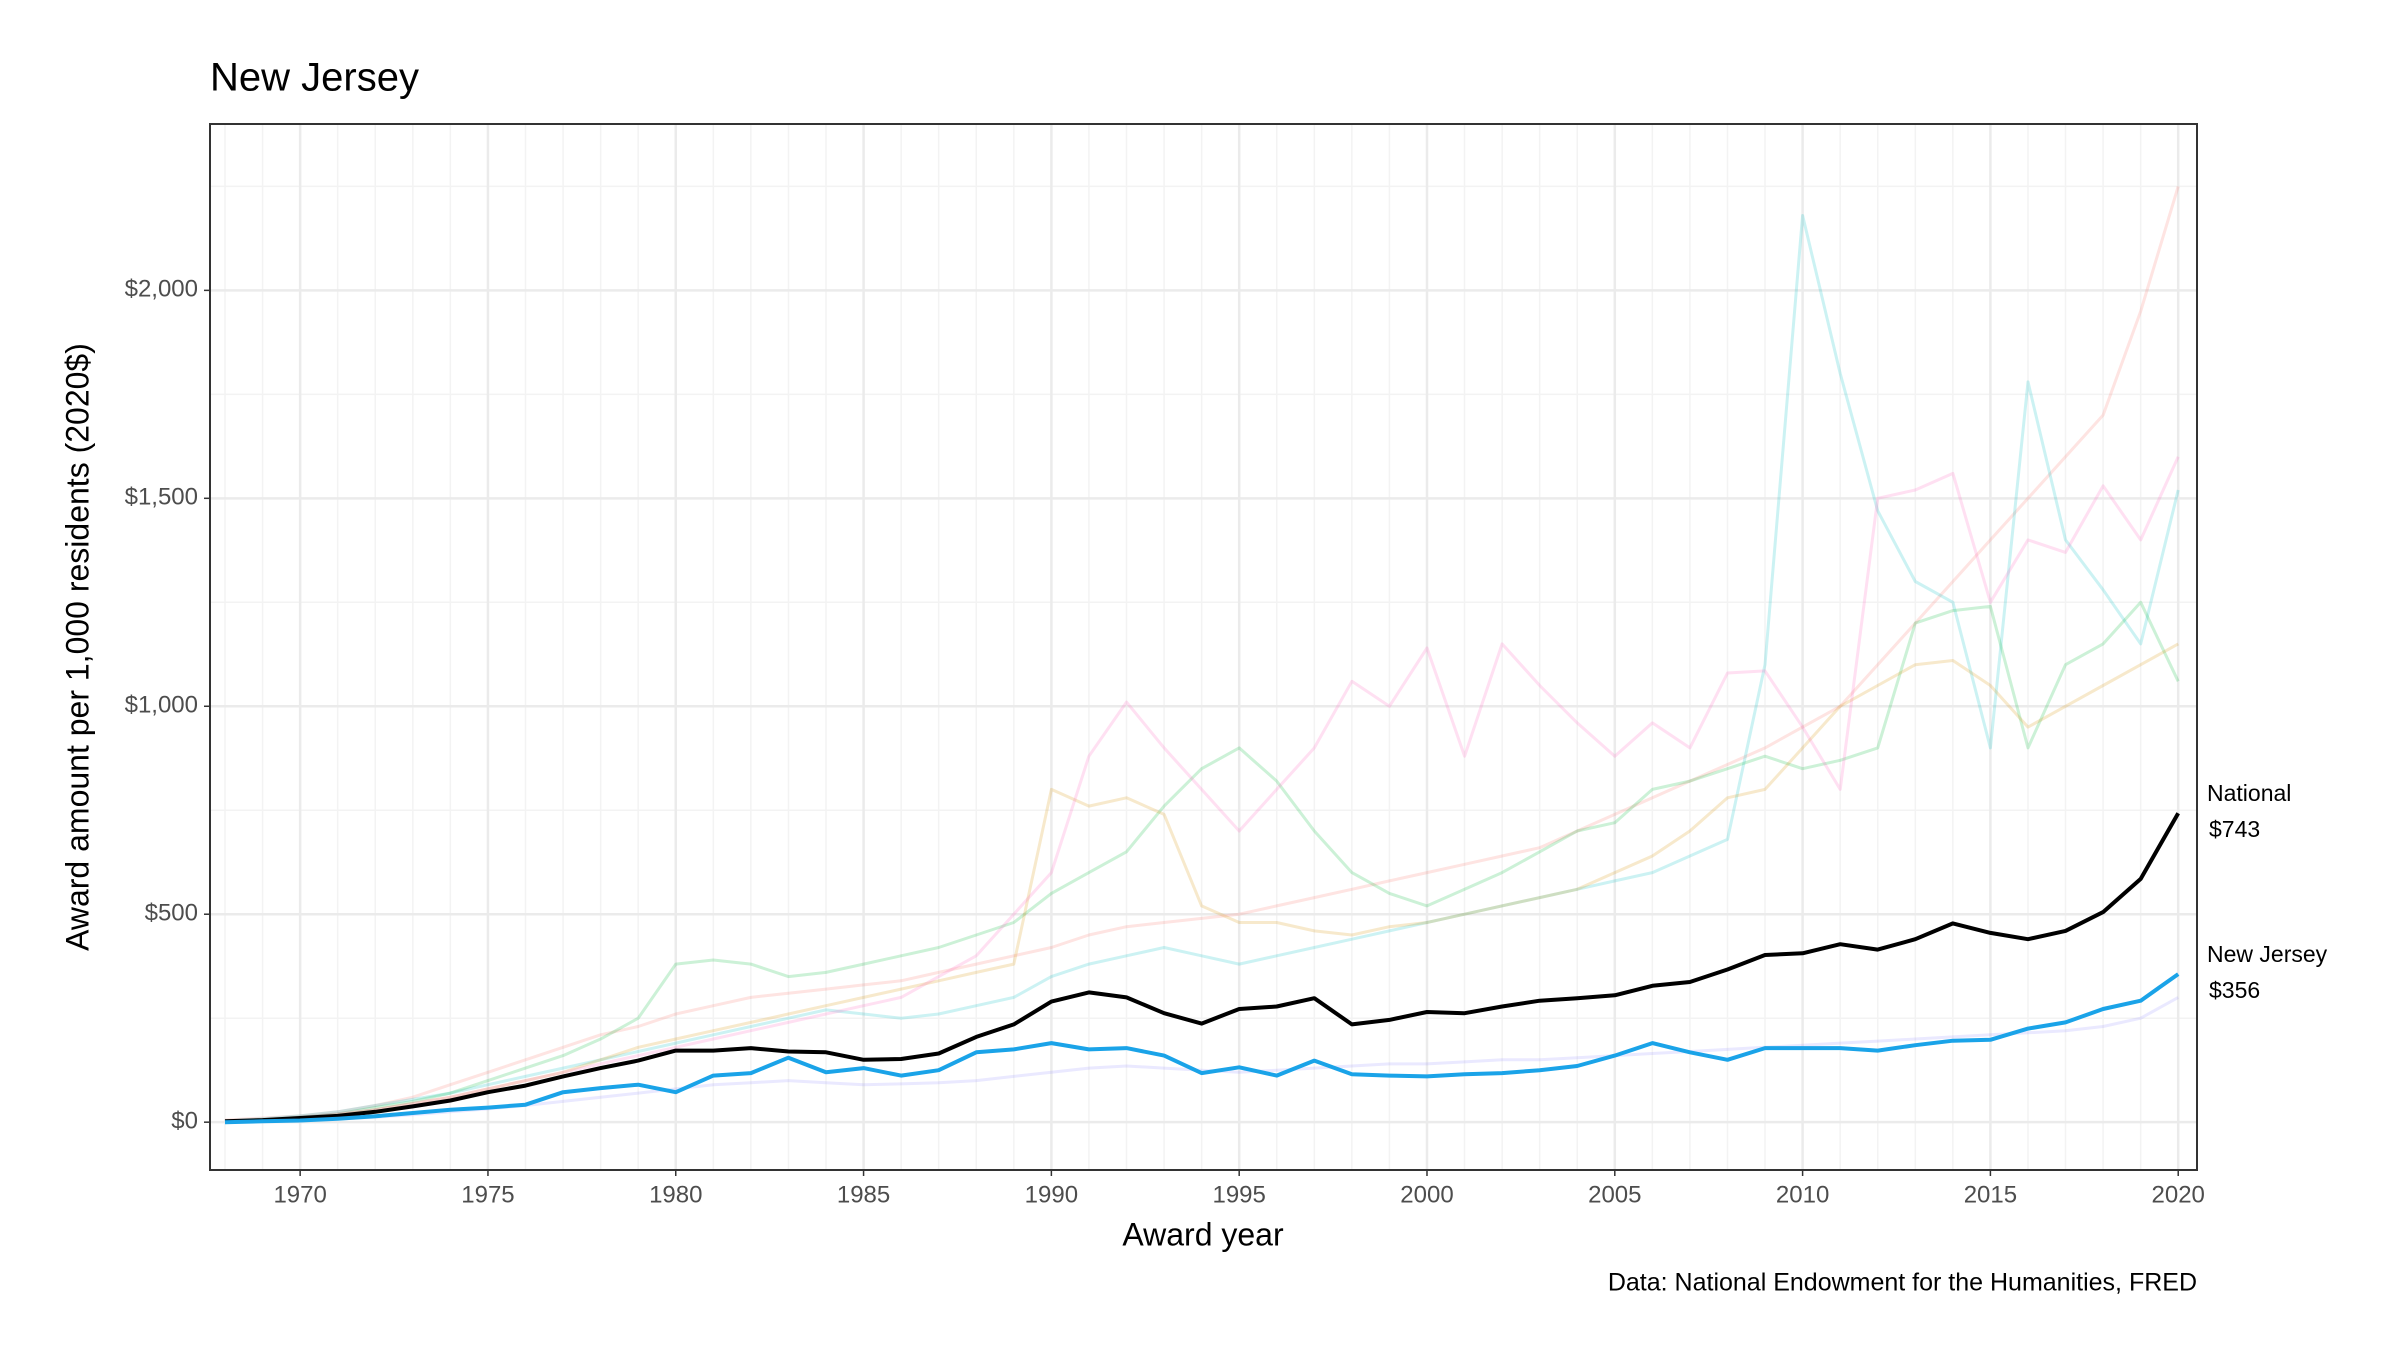 Image resolution: width=2400 pixels, height=1350 pixels. Describe the element at coordinates (1238, 1194) in the screenshot. I see `x-tick-label: 1995` at that location.